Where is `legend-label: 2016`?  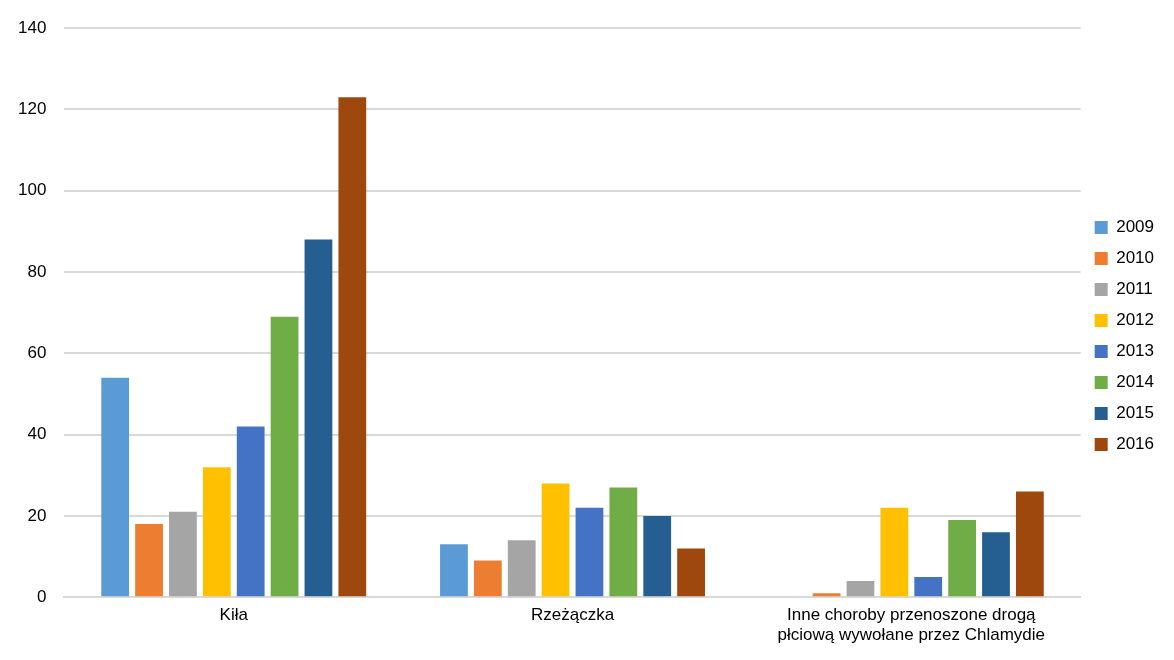
legend-label: 2016 is located at coordinates (1135, 444).